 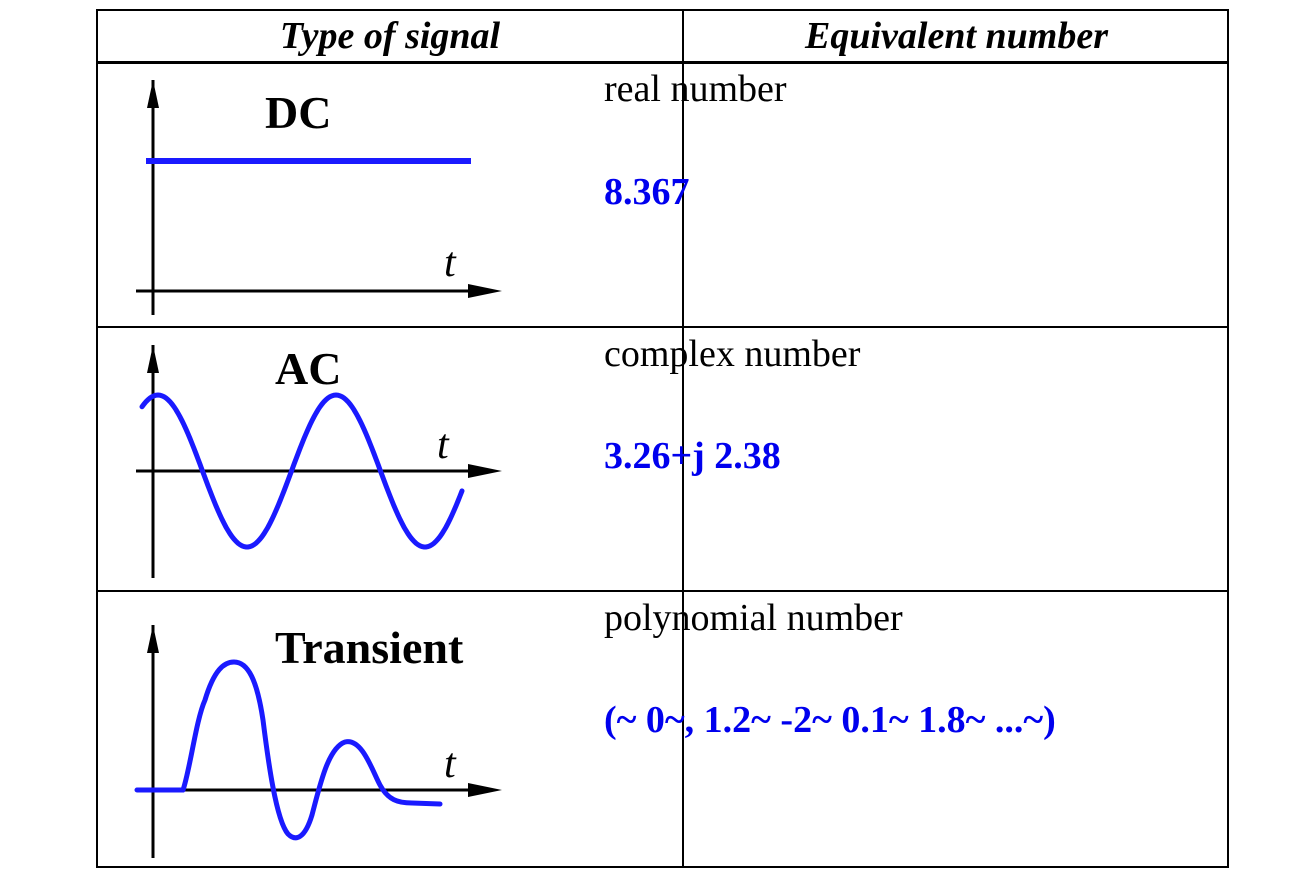 I want to click on dc-y-arrow-icon, so click(x=153, y=94).